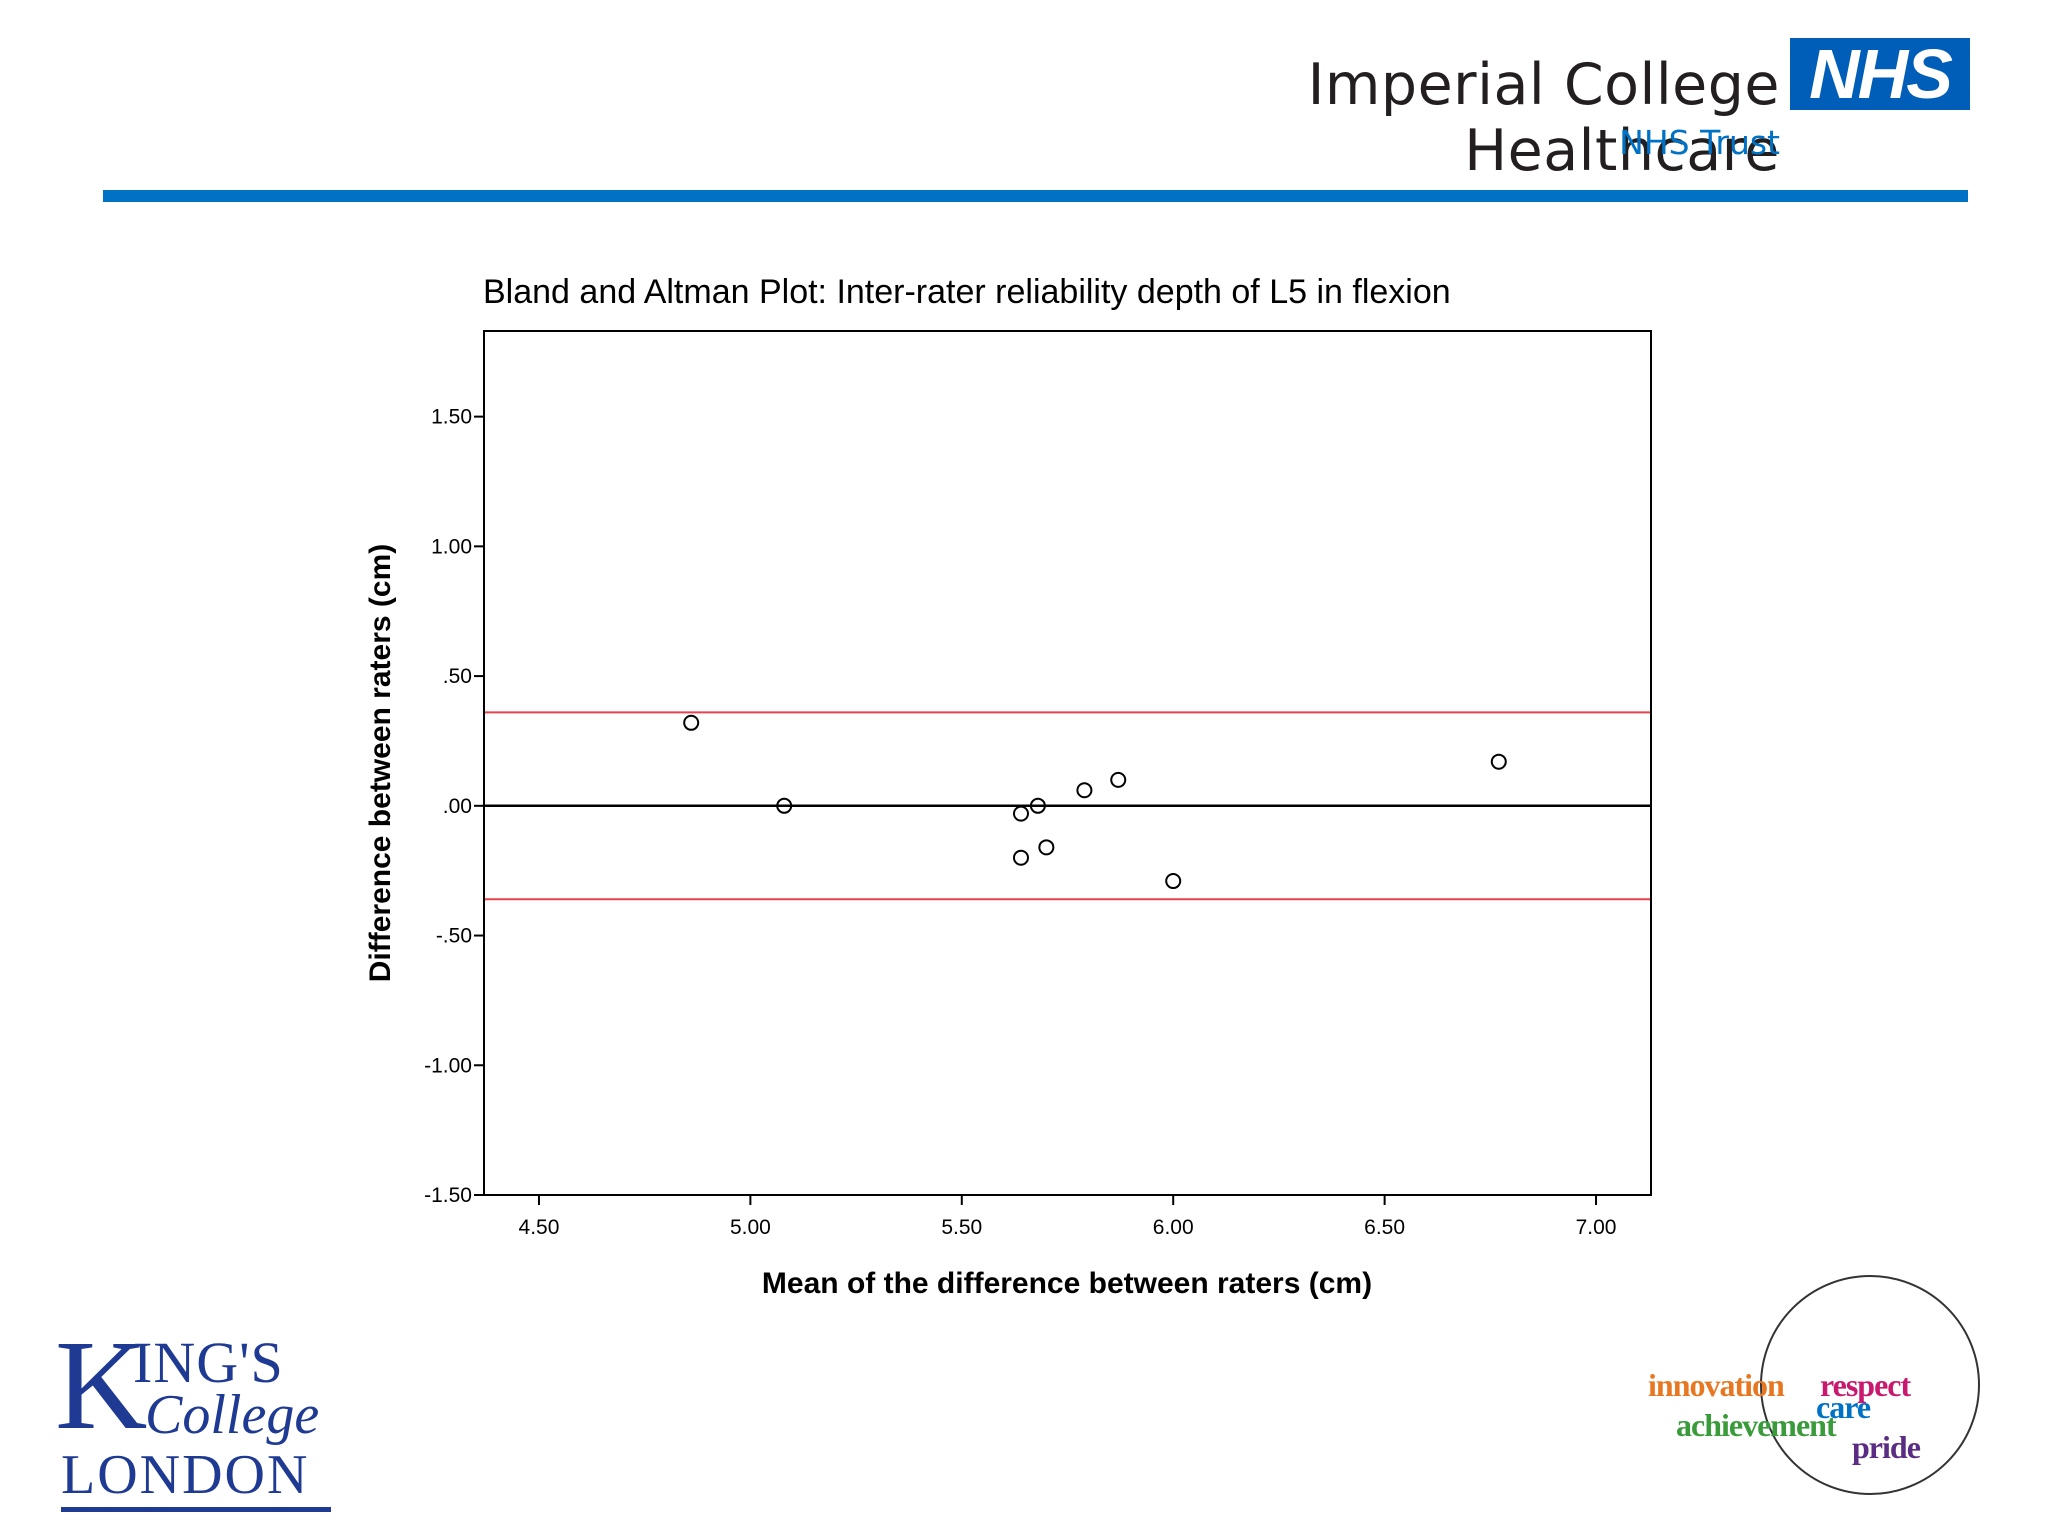 This screenshot has height=1536, width=2048. Describe the element at coordinates (1699, 142) in the screenshot. I see `nhs-trust-label: NHS Trust` at that location.